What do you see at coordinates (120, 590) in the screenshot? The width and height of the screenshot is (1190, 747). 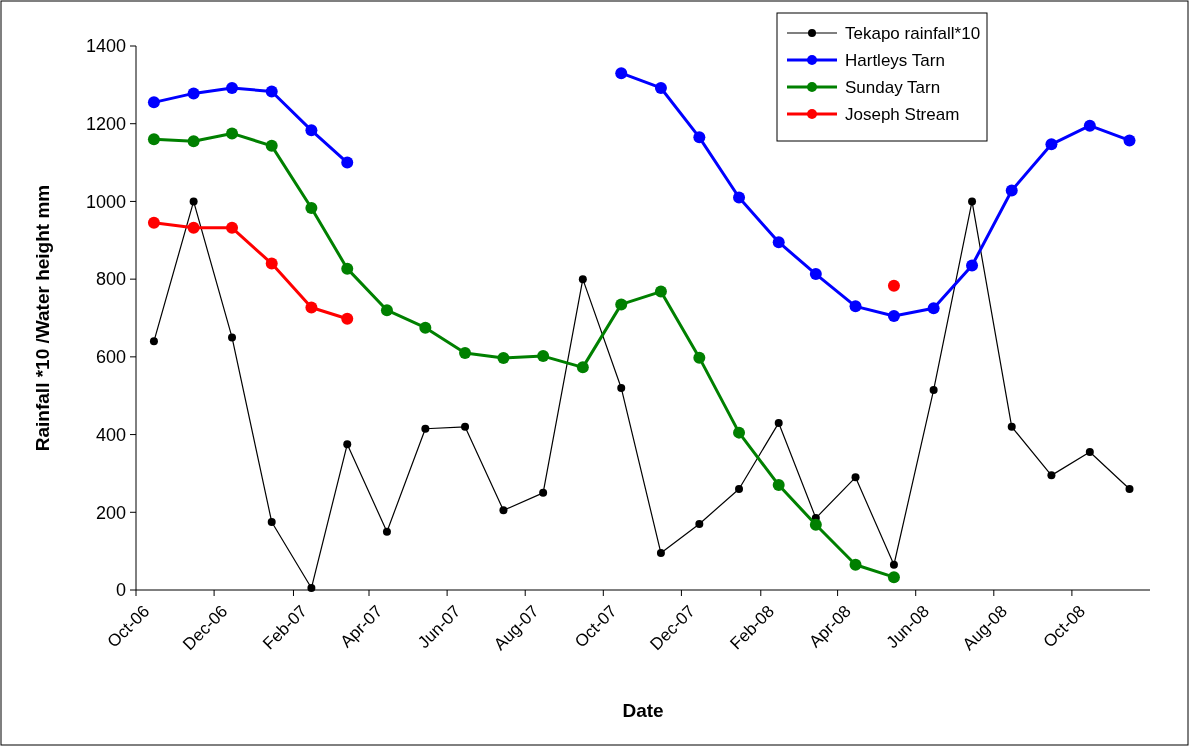 I see `y-tick-label: 0` at bounding box center [120, 590].